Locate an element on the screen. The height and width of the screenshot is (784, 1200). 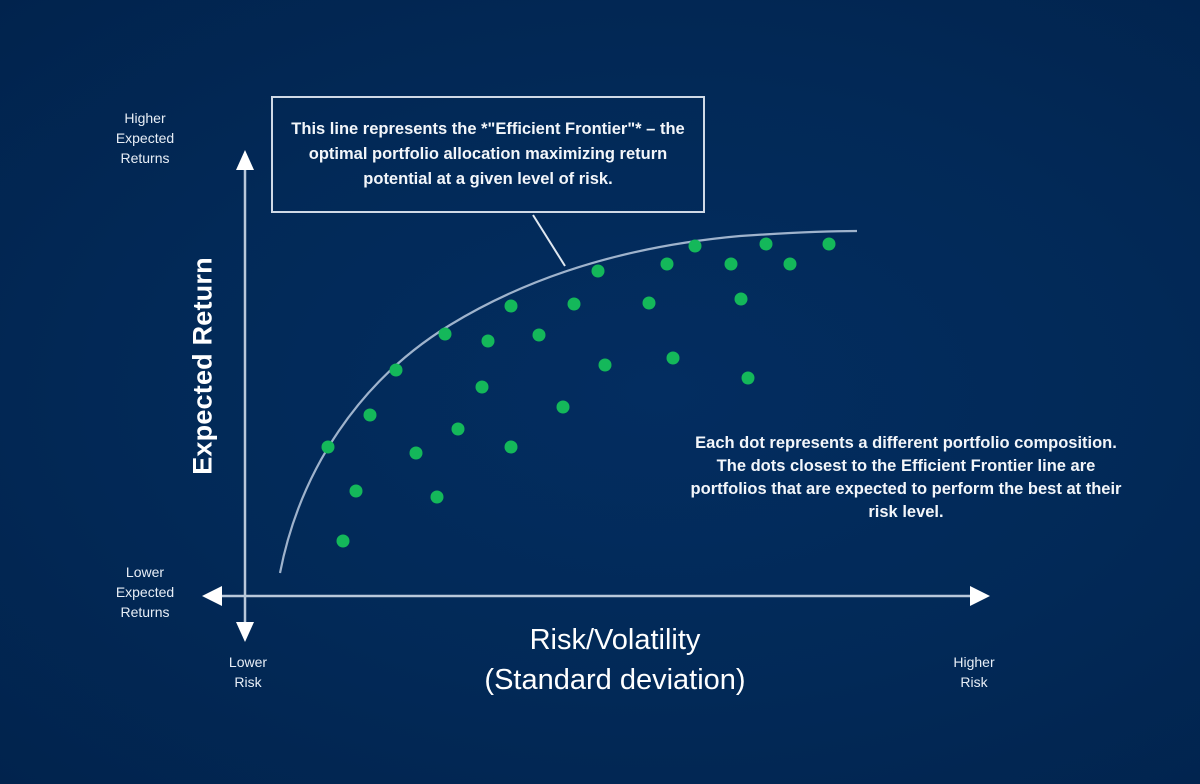
x-axis-title-line2: (Standard deviation) is located at coordinates (615, 680).